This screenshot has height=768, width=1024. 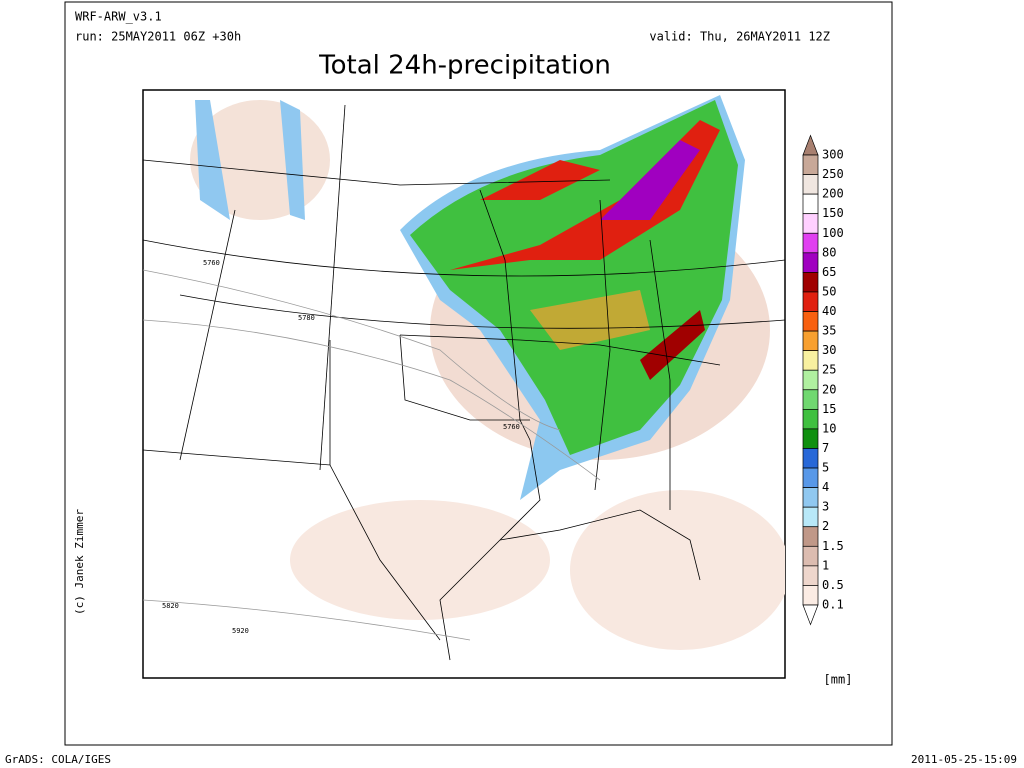 What do you see at coordinates (829, 291) in the screenshot?
I see `colorbar-label: 50` at bounding box center [829, 291].